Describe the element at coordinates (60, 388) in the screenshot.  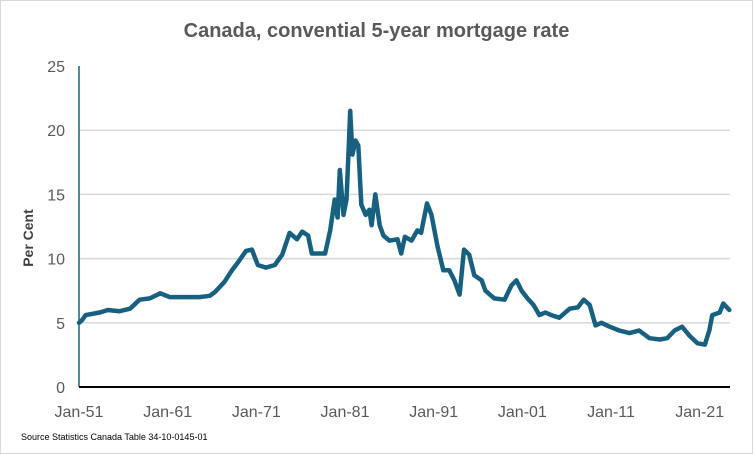
I see `y-tick-label: 0` at that location.